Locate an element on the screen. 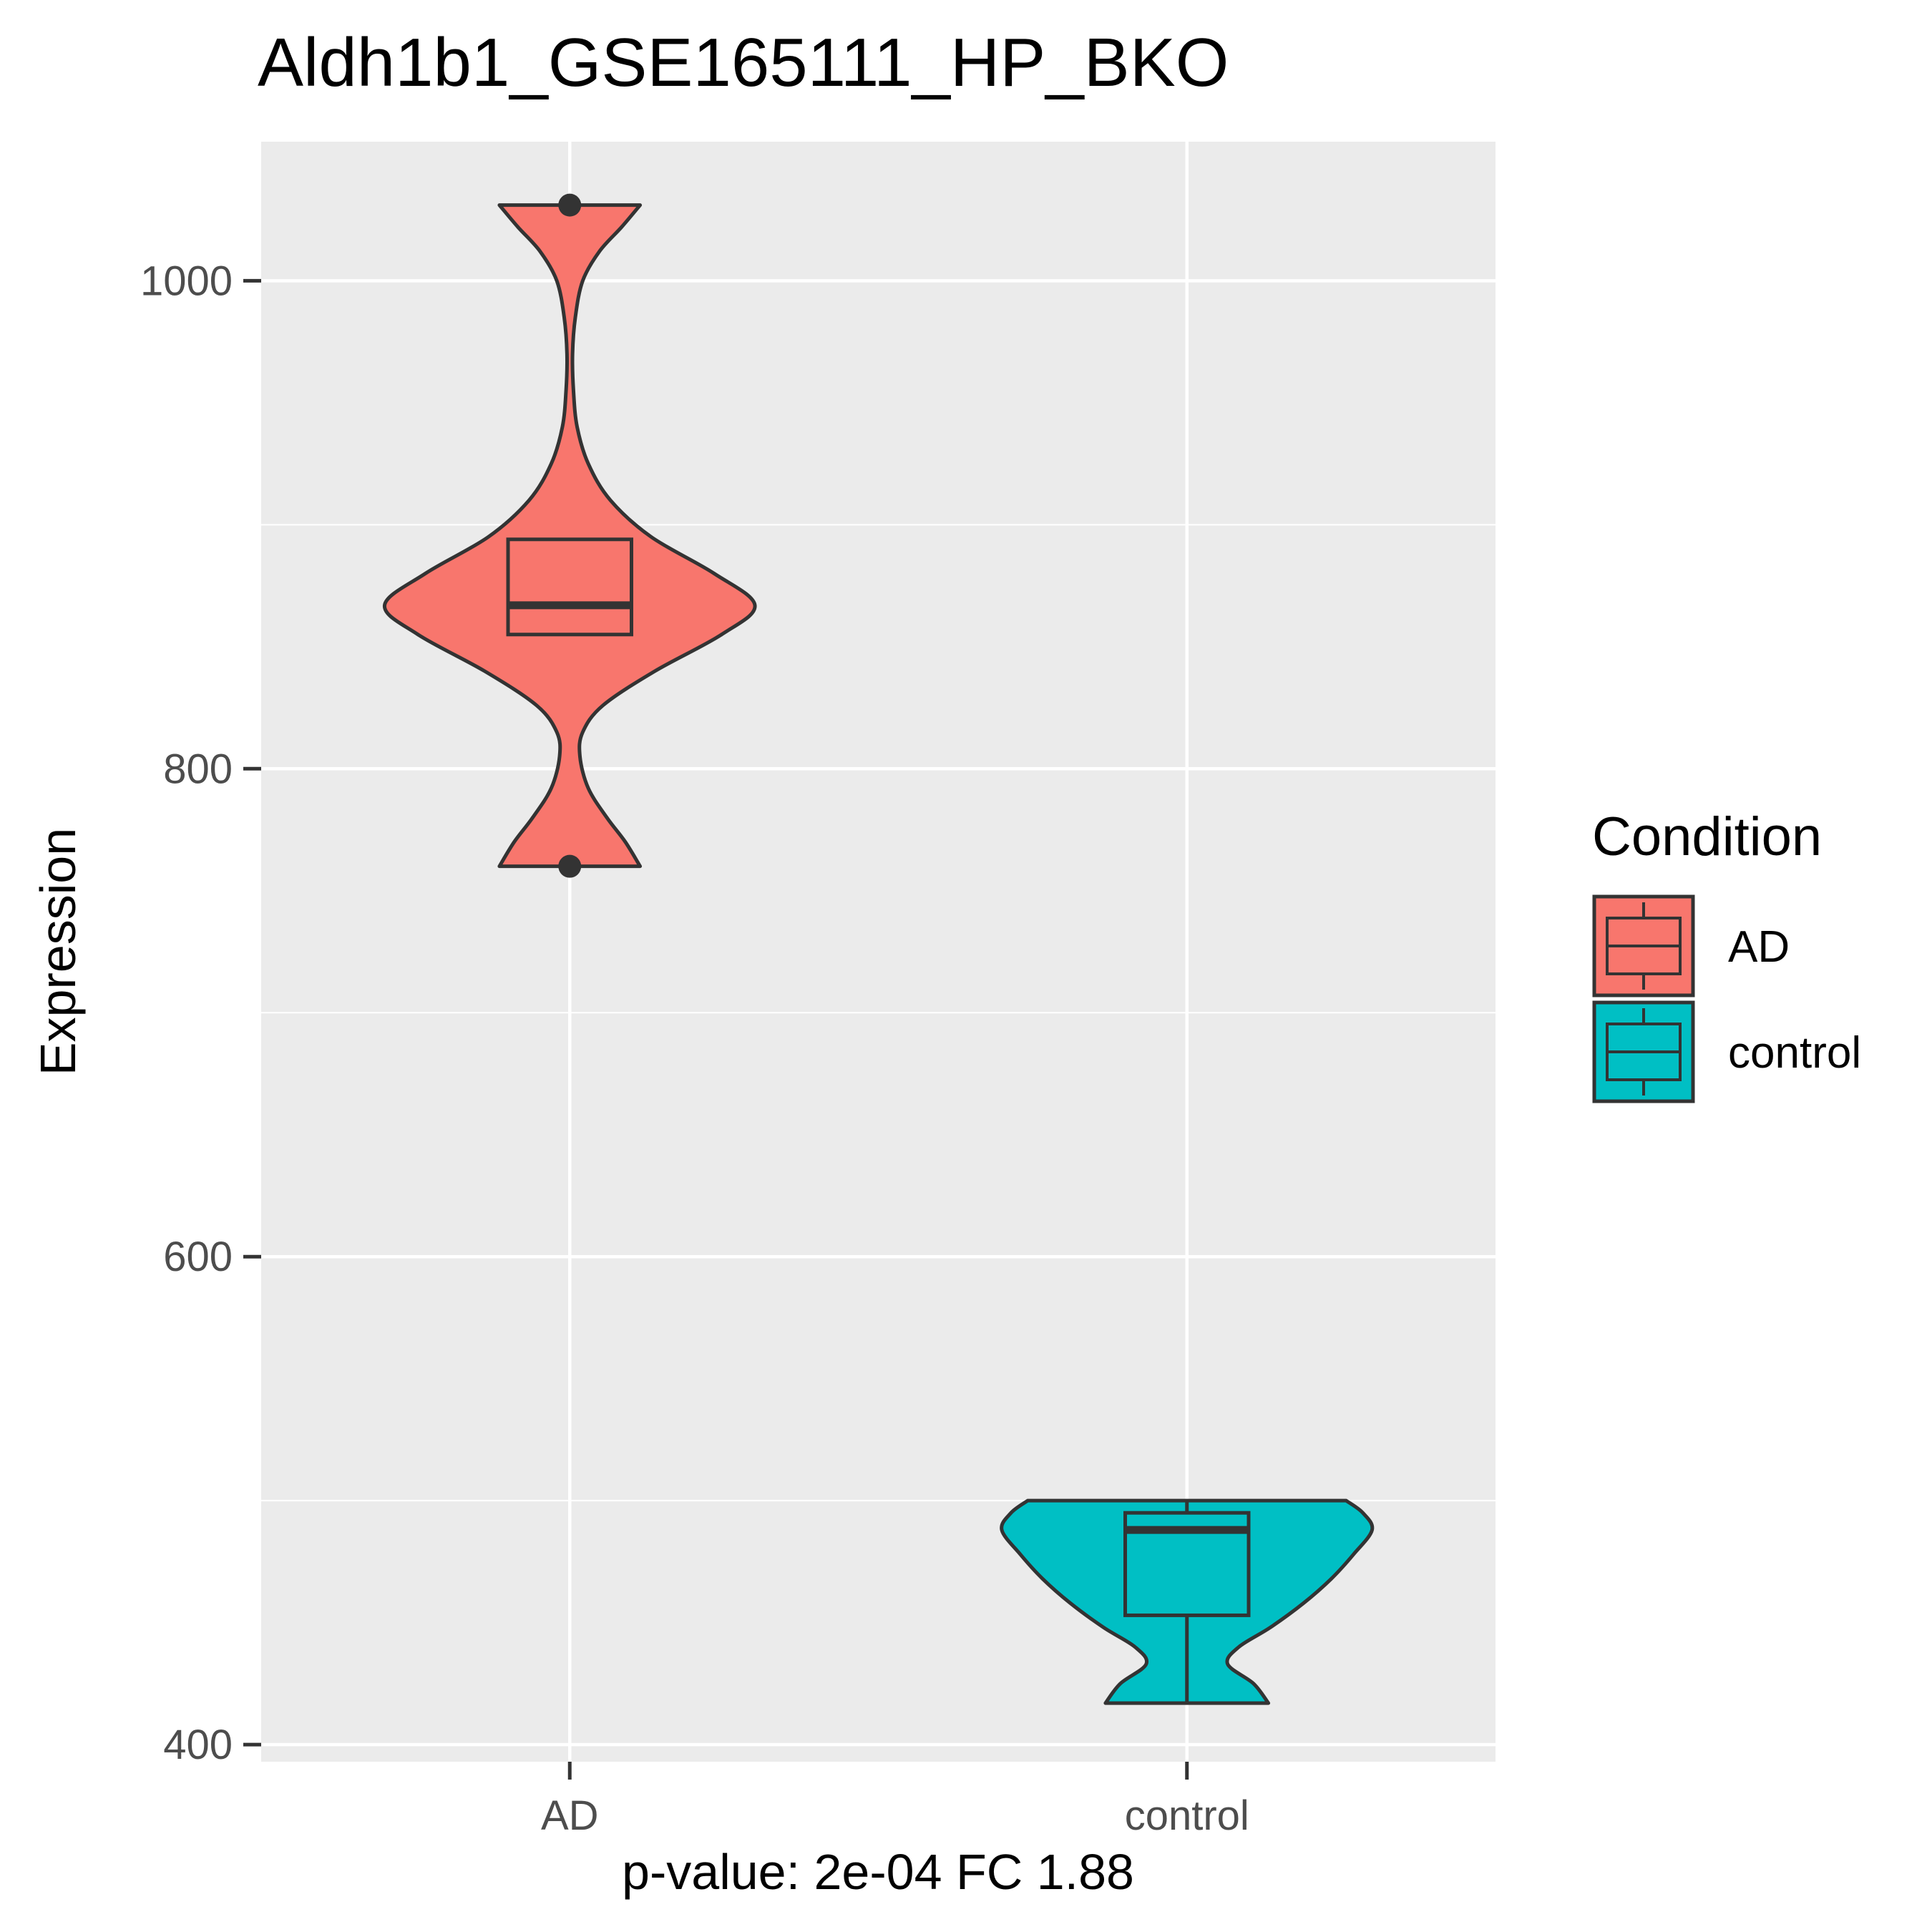 This screenshot has height=1932, width=1932. box-AD is located at coordinates (569, 587).